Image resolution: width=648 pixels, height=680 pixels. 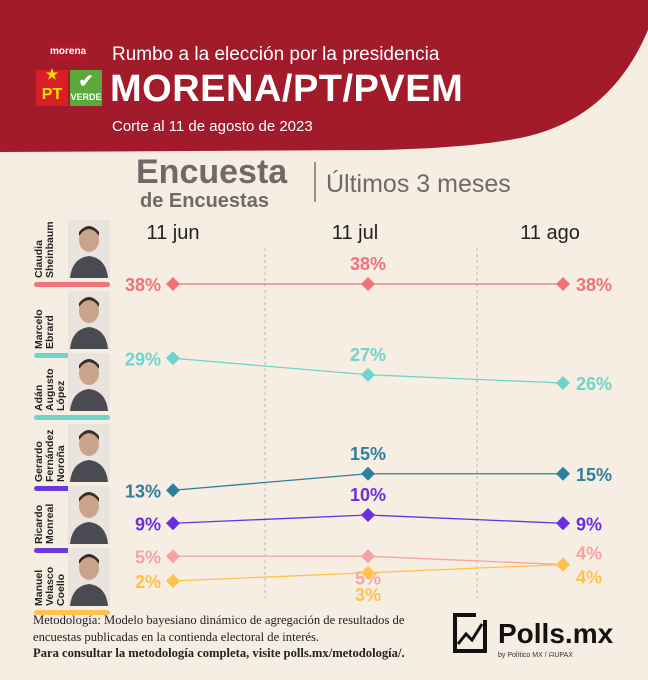 I want to click on data-label-3-2: 9%, so click(x=589, y=524).